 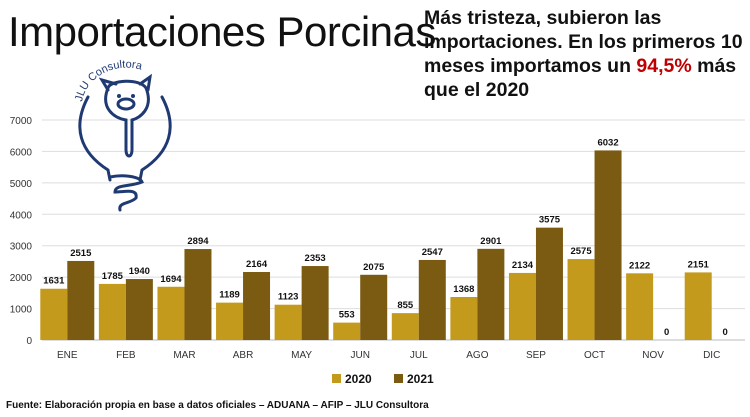 What do you see at coordinates (491, 241) in the screenshot?
I see `data-label: 2901` at bounding box center [491, 241].